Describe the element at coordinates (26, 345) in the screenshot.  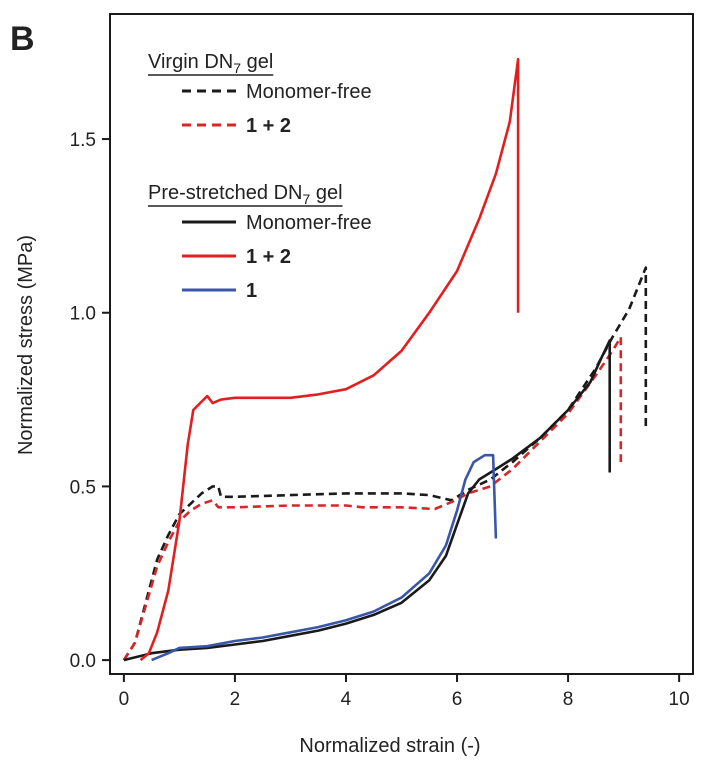
I see `y-axis-label: Normalized stress (MPa)` at that location.